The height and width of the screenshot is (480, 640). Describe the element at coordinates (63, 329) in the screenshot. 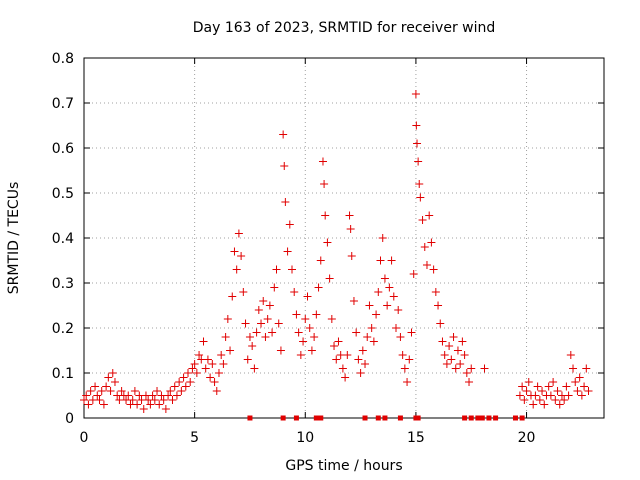

I see `y-tick-label: 0.2` at that location.